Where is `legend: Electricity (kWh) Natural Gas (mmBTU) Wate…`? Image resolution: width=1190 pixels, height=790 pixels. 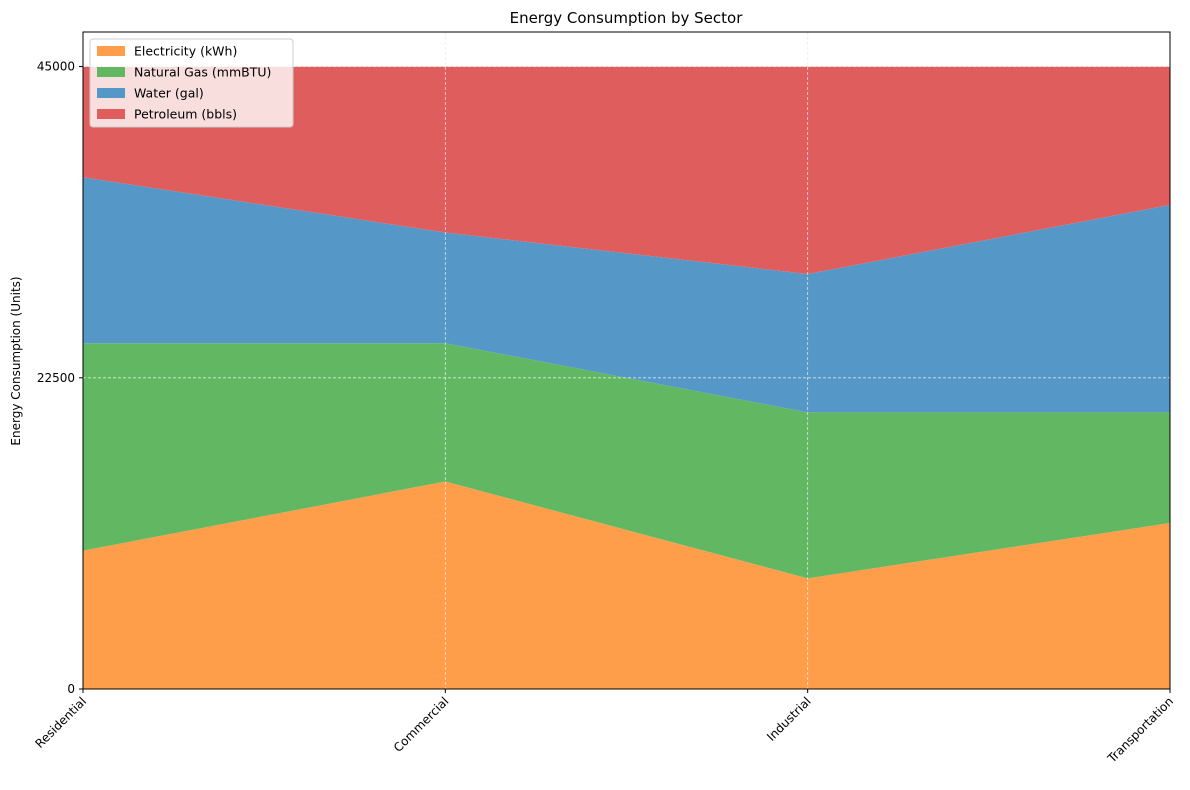 legend: Electricity (kWh) Natural Gas (mmBTU) Wate… is located at coordinates (191, 83).